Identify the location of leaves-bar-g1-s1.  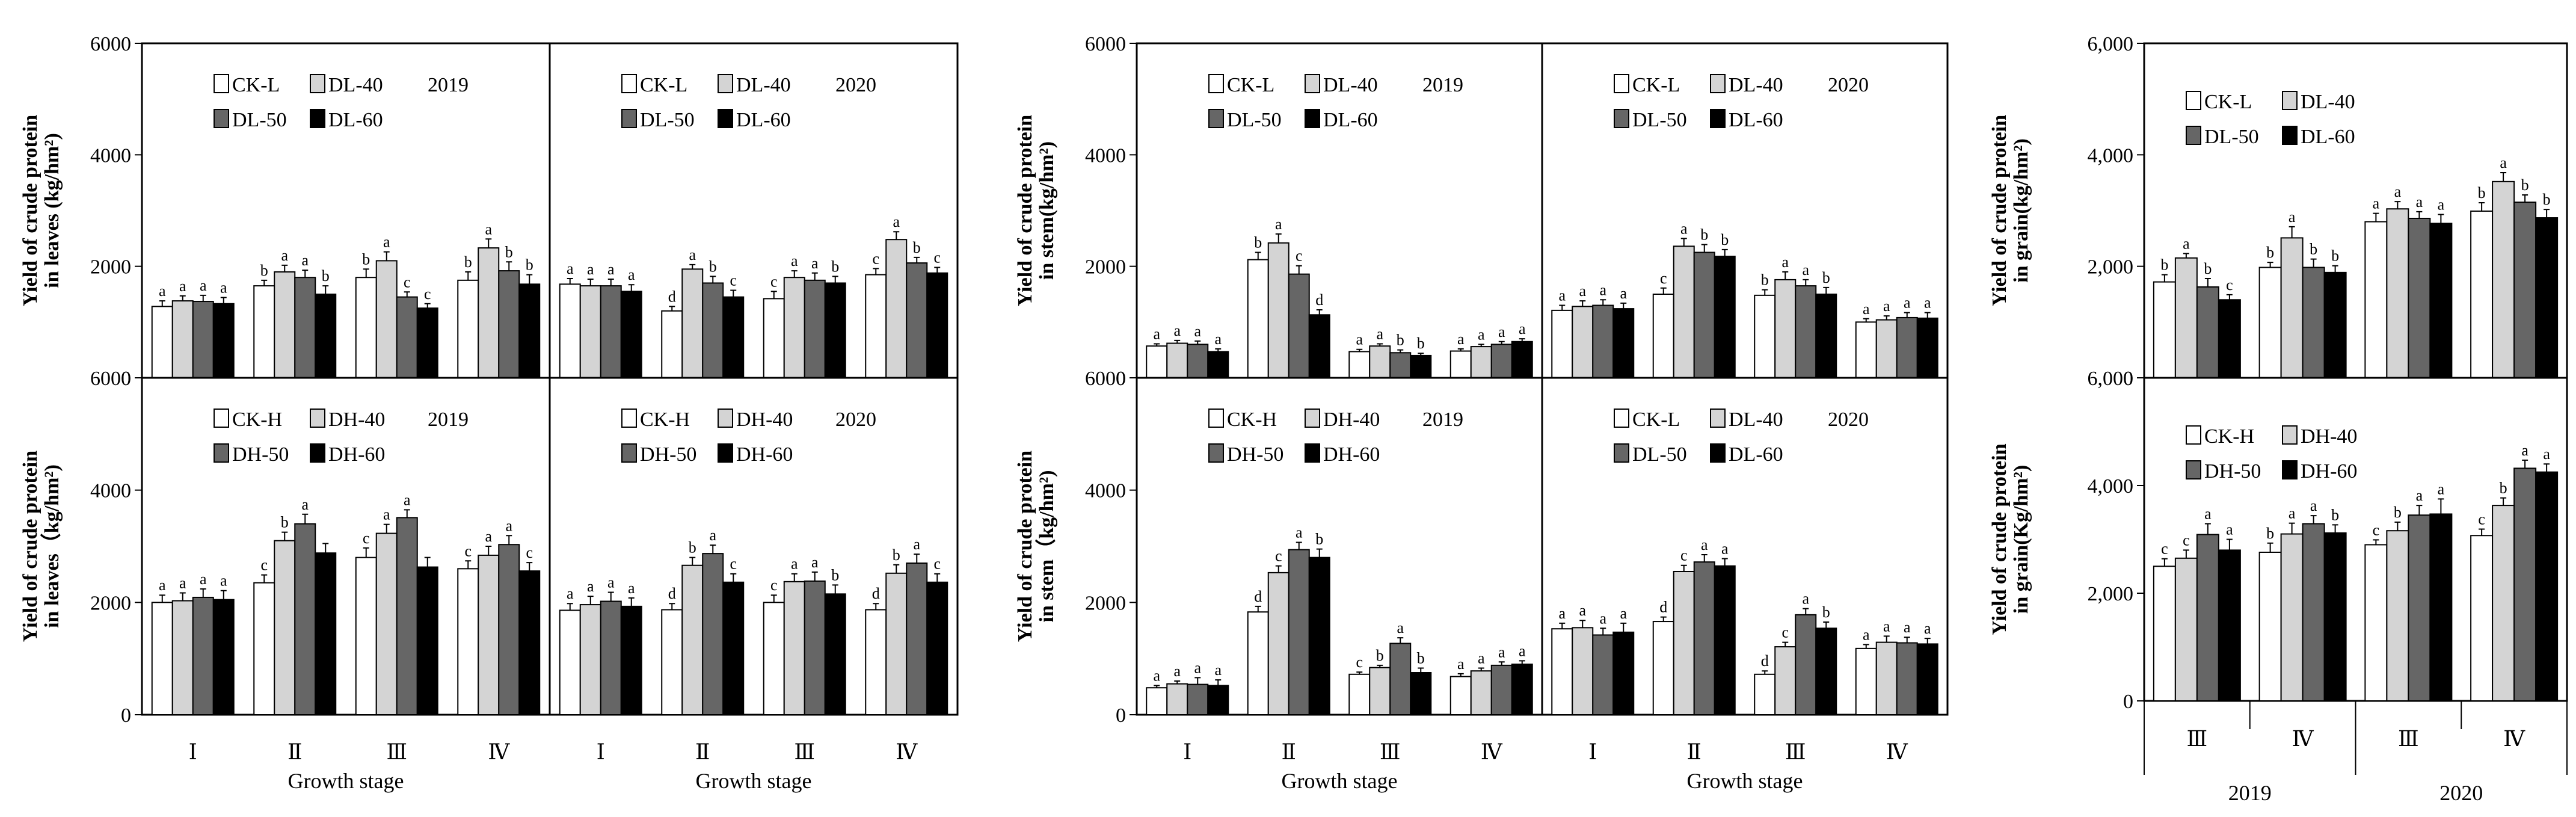
(570, 662).